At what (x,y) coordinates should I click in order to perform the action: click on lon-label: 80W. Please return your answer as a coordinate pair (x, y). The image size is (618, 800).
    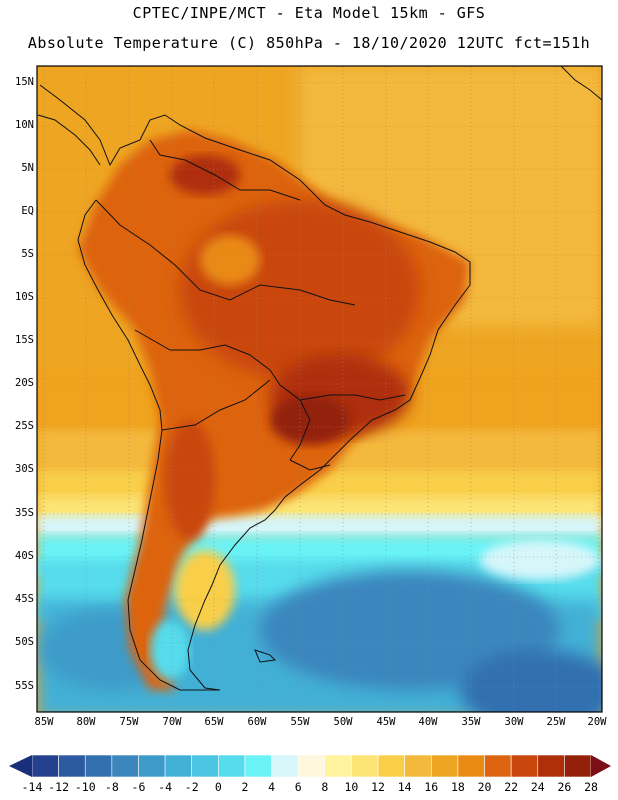
    Looking at the image, I should click on (86, 722).